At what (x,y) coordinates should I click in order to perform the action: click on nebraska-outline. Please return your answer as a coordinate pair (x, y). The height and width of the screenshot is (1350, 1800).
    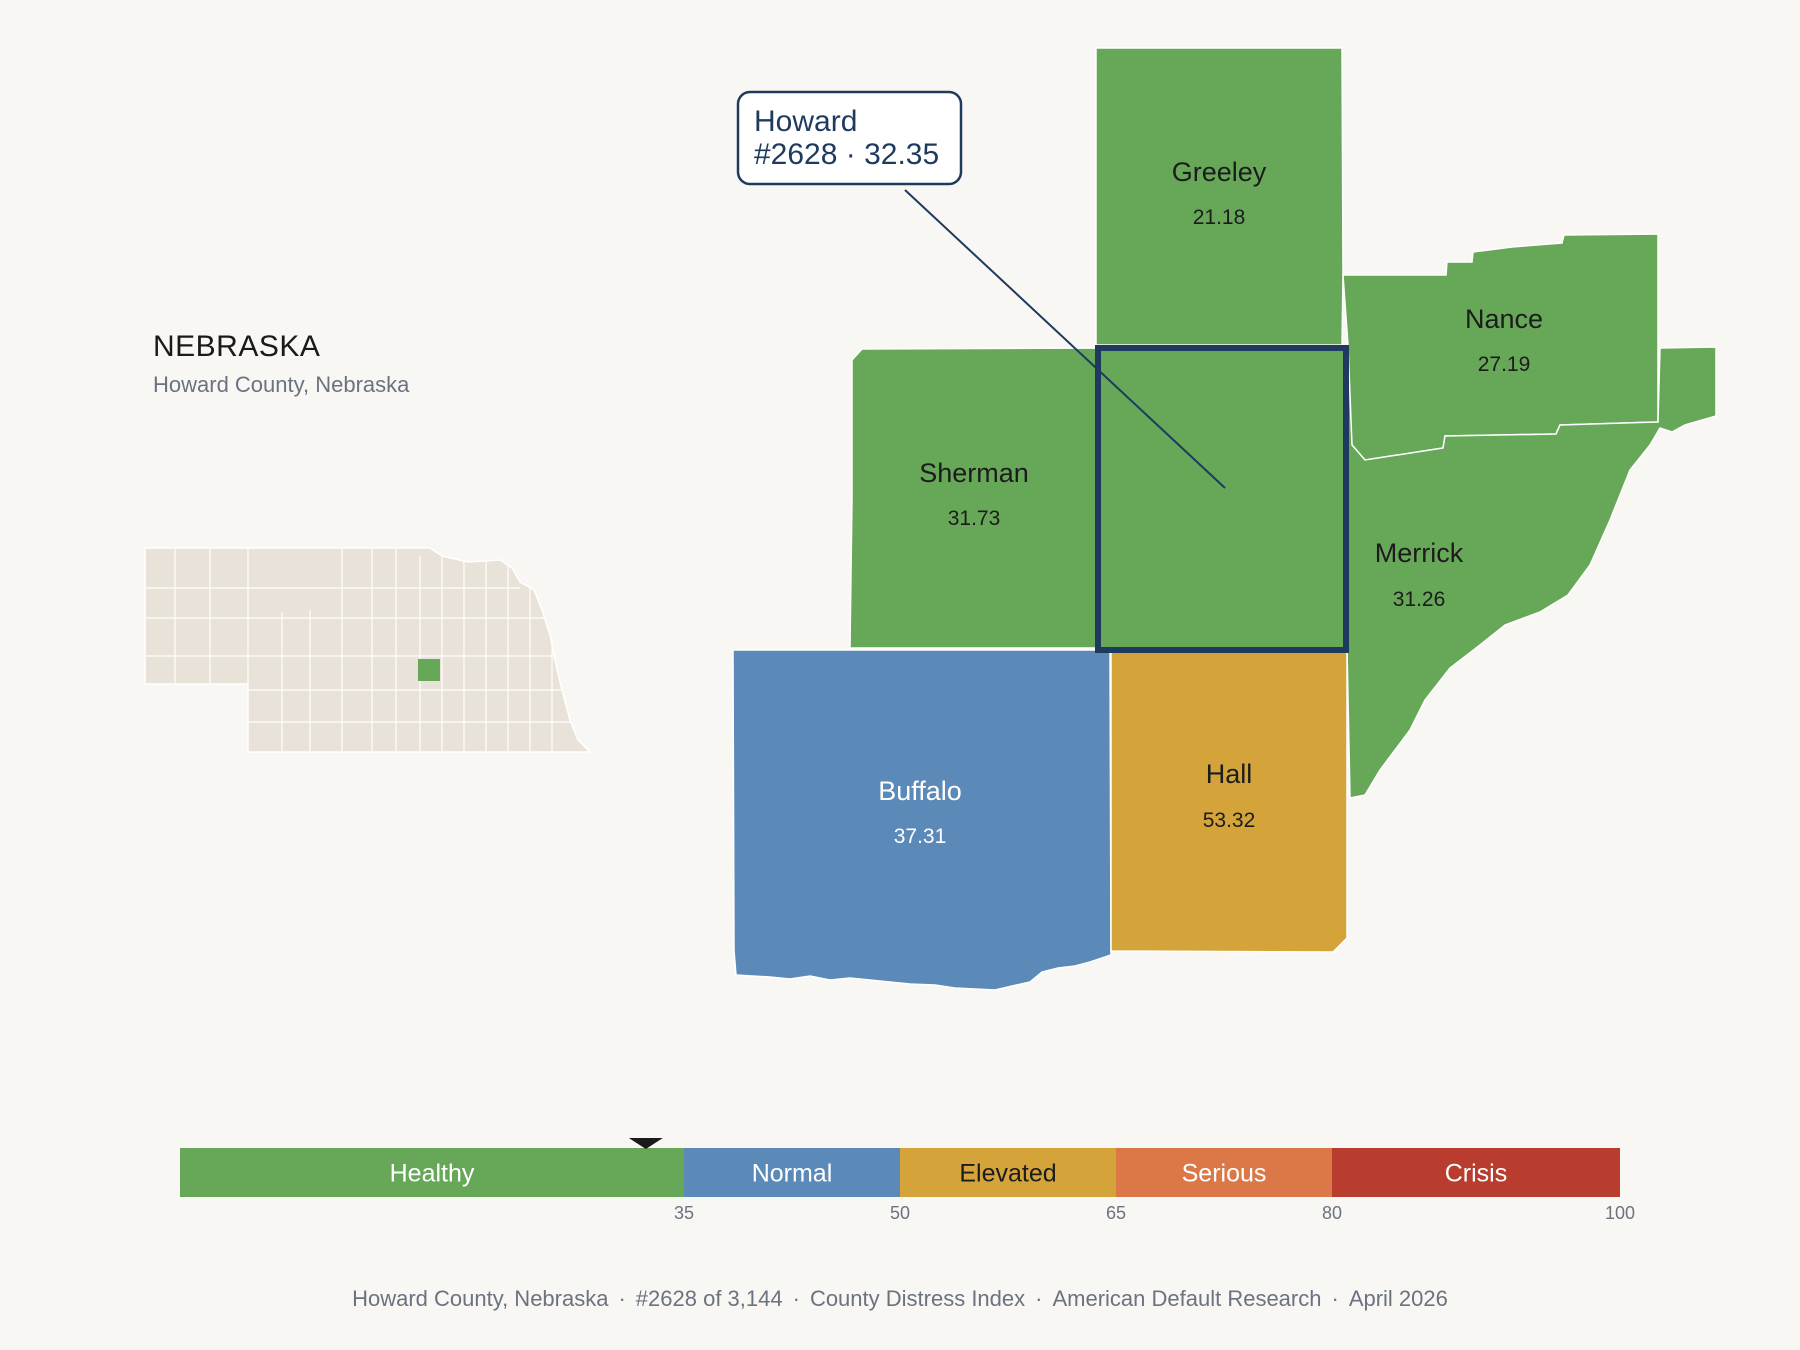
    Looking at the image, I should click on (368, 650).